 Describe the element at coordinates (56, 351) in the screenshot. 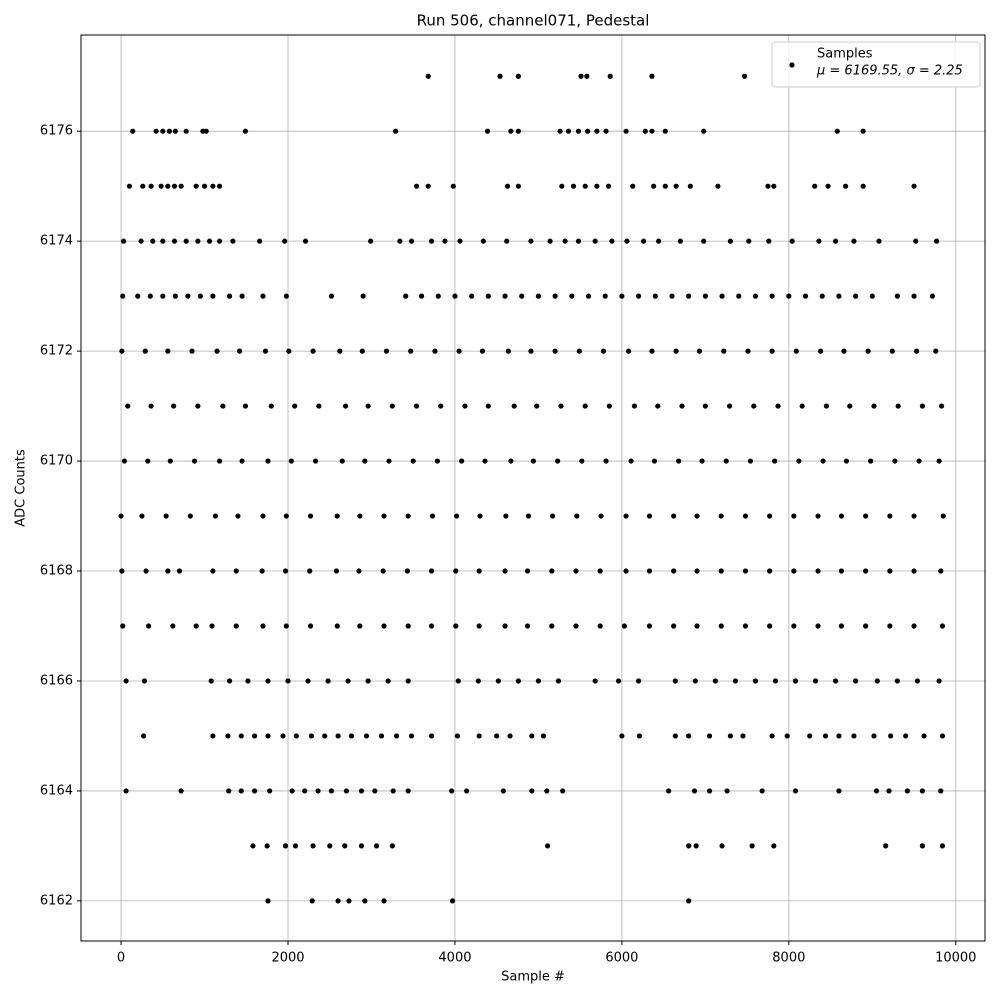

I see `y-tick-label: 6172` at that location.